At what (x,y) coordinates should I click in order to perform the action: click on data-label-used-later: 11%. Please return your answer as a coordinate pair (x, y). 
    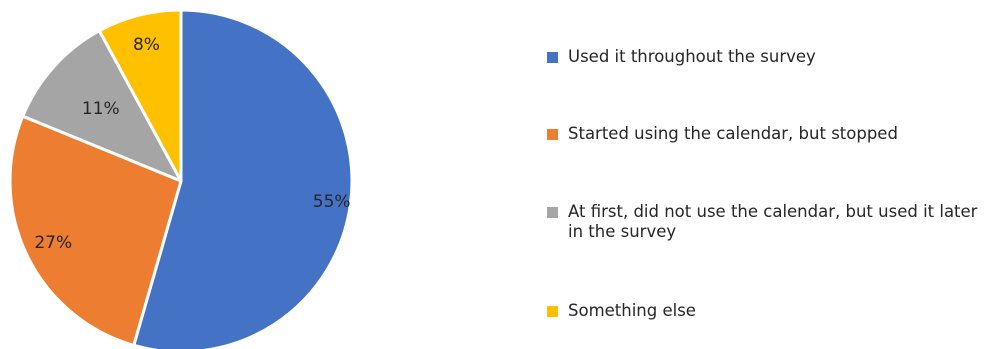
    Looking at the image, I should click on (101, 109).